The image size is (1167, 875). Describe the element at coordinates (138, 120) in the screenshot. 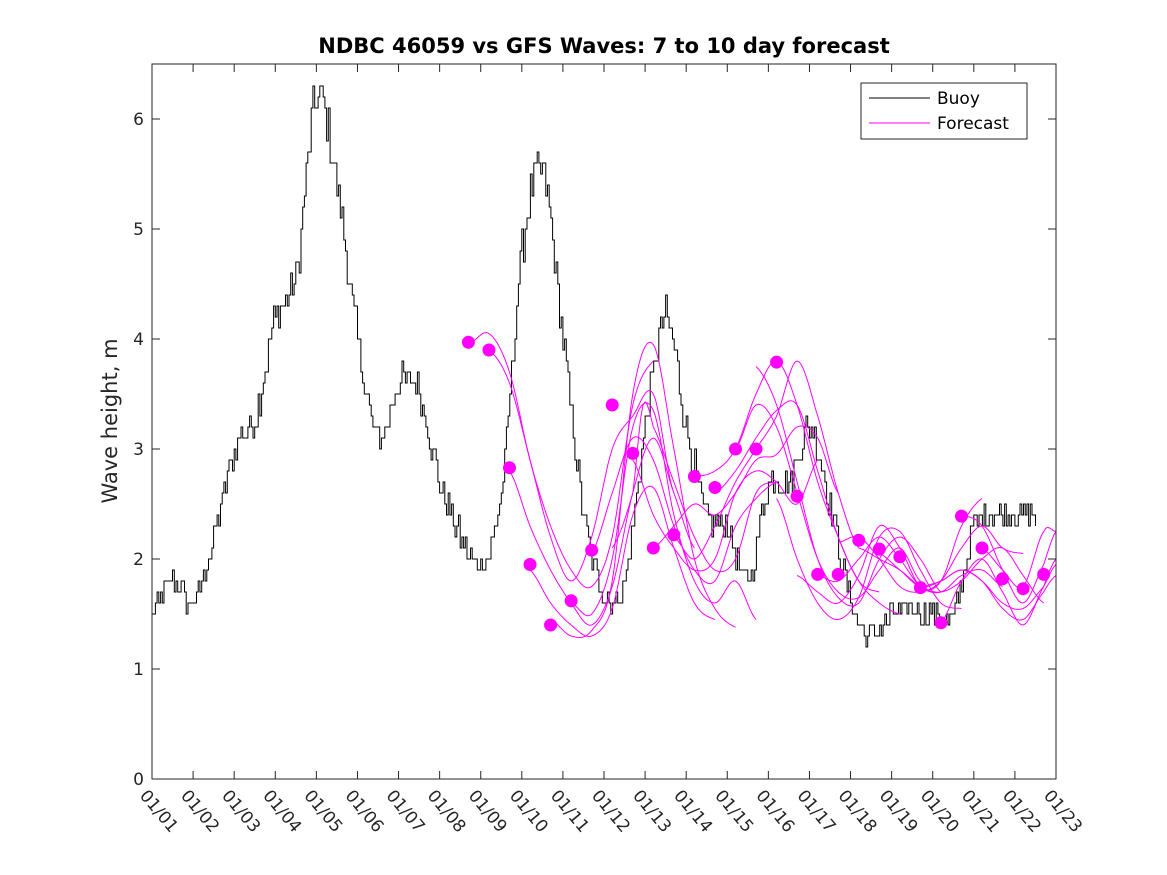

I see `y-tick-label: 6` at that location.